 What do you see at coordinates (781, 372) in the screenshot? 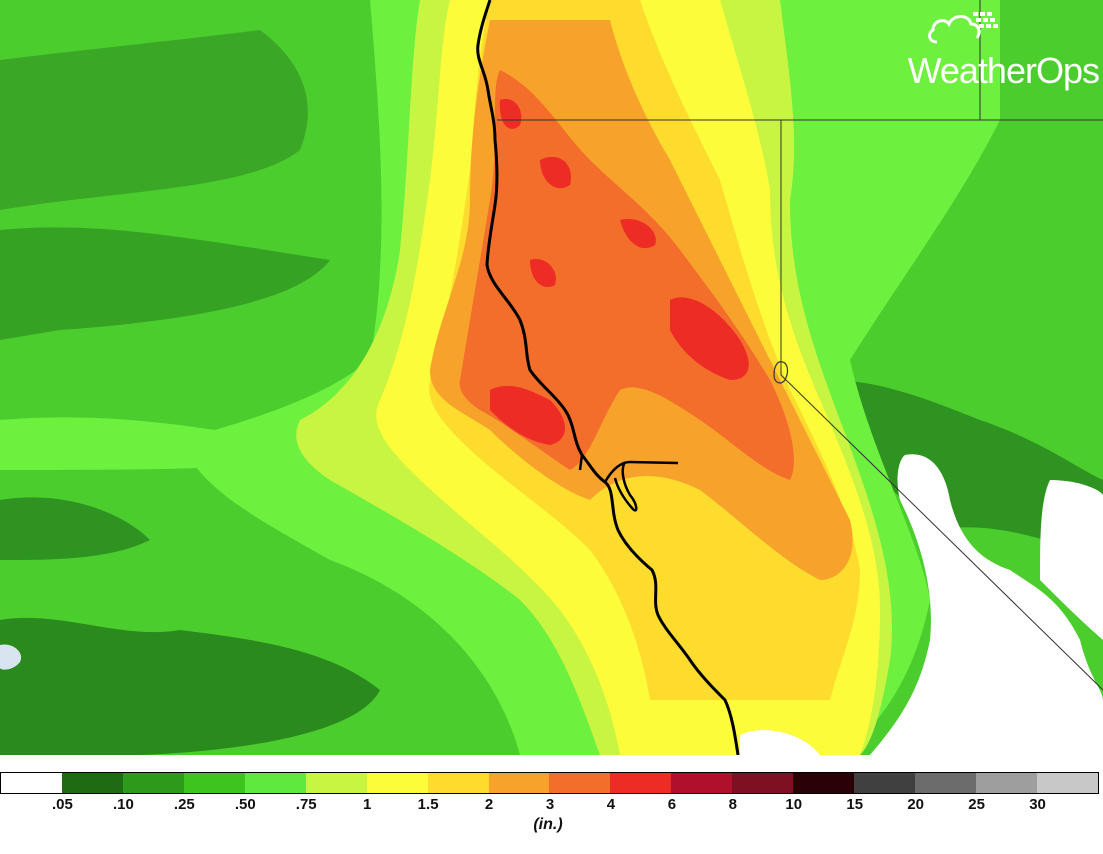
I see `lake-tahoe` at bounding box center [781, 372].